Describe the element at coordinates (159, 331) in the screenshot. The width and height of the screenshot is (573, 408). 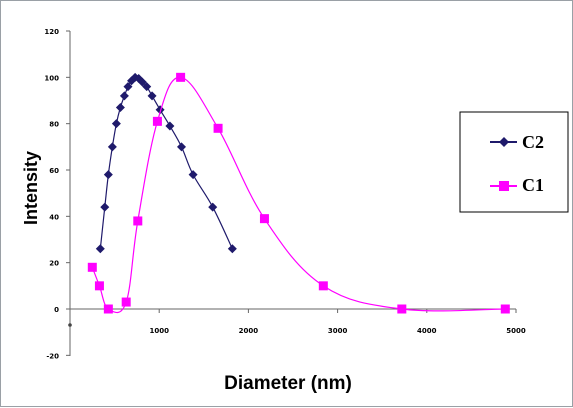
I see `x-tick-label: 1000` at that location.